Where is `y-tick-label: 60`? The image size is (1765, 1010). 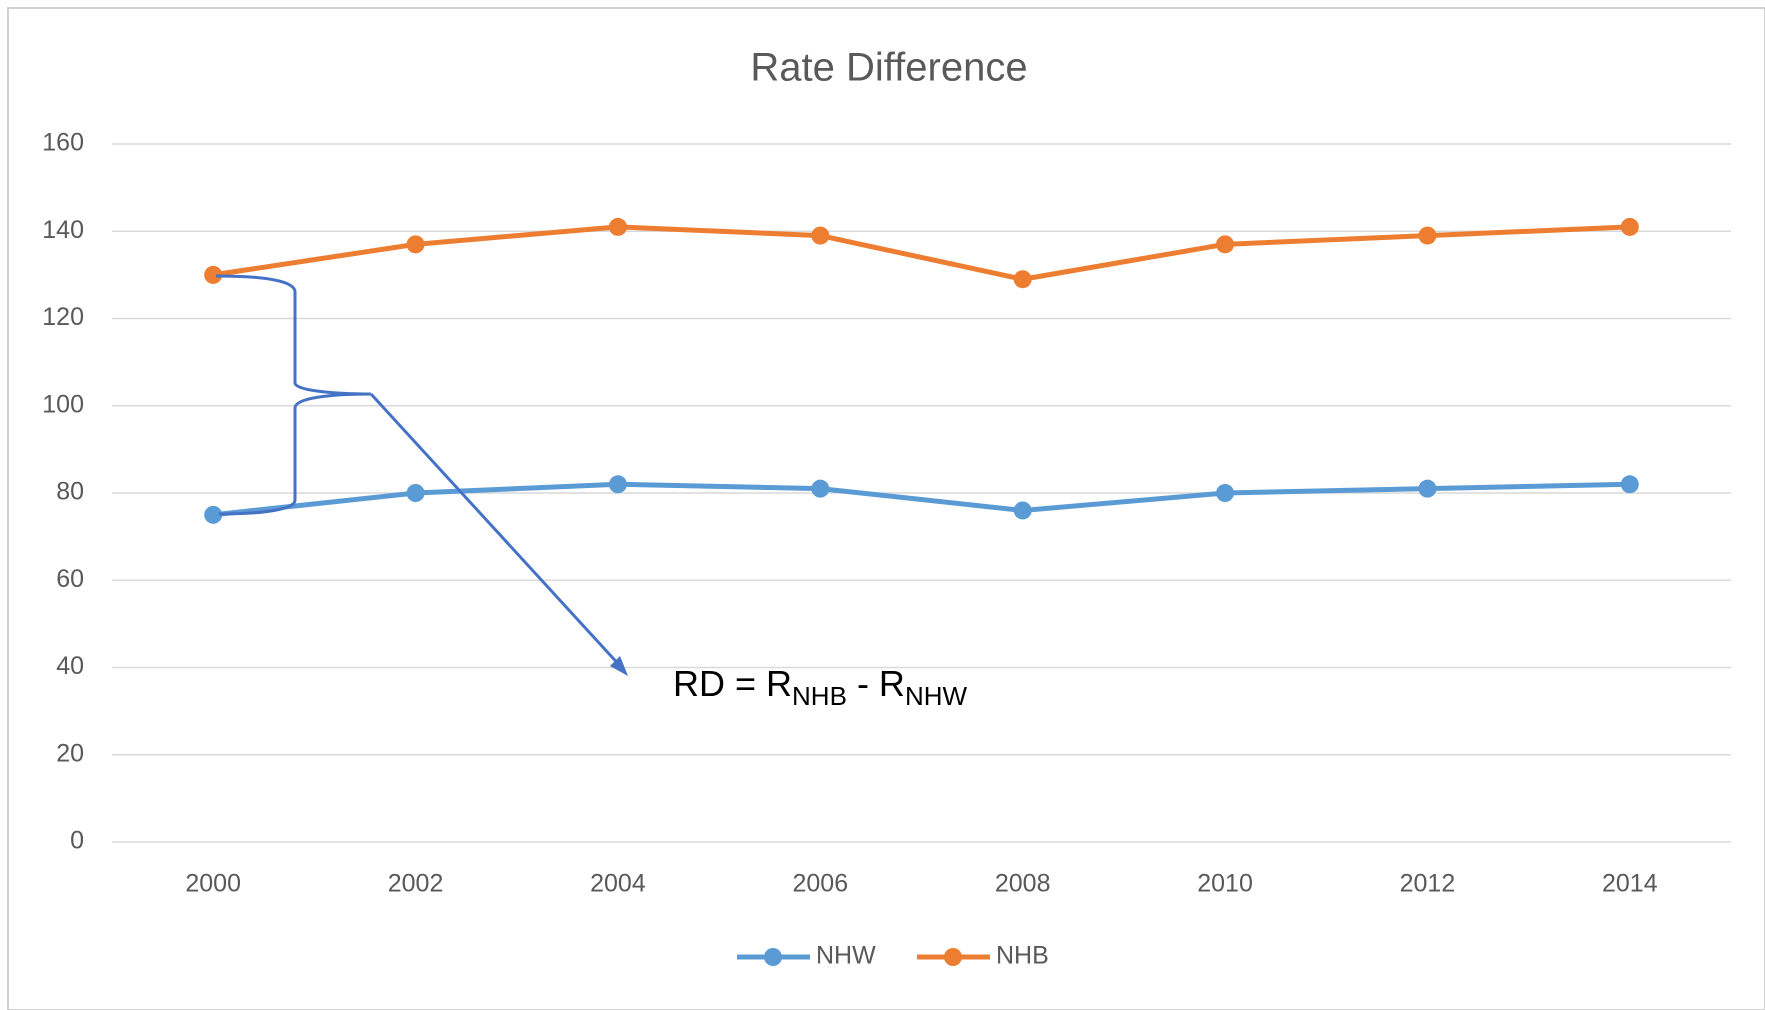 y-tick-label: 60 is located at coordinates (70, 579).